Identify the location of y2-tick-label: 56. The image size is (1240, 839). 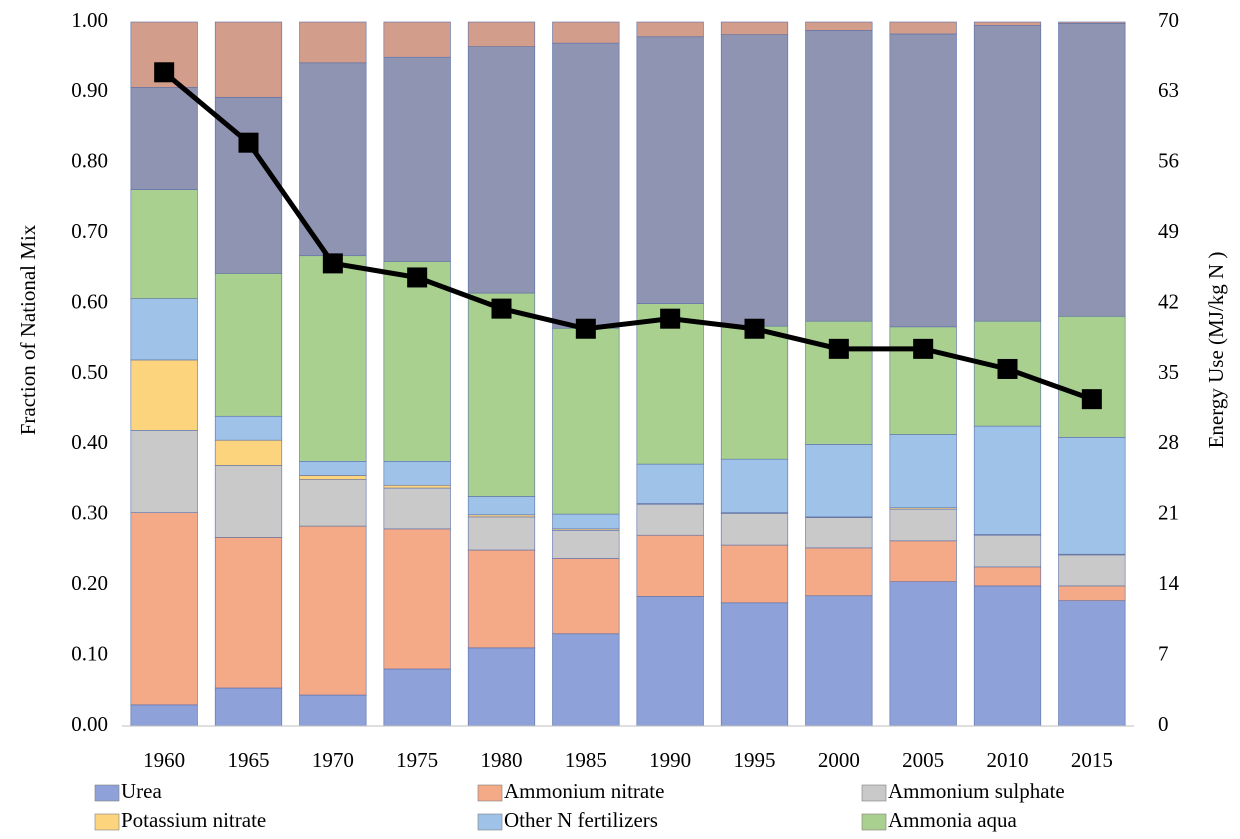
(1168, 161).